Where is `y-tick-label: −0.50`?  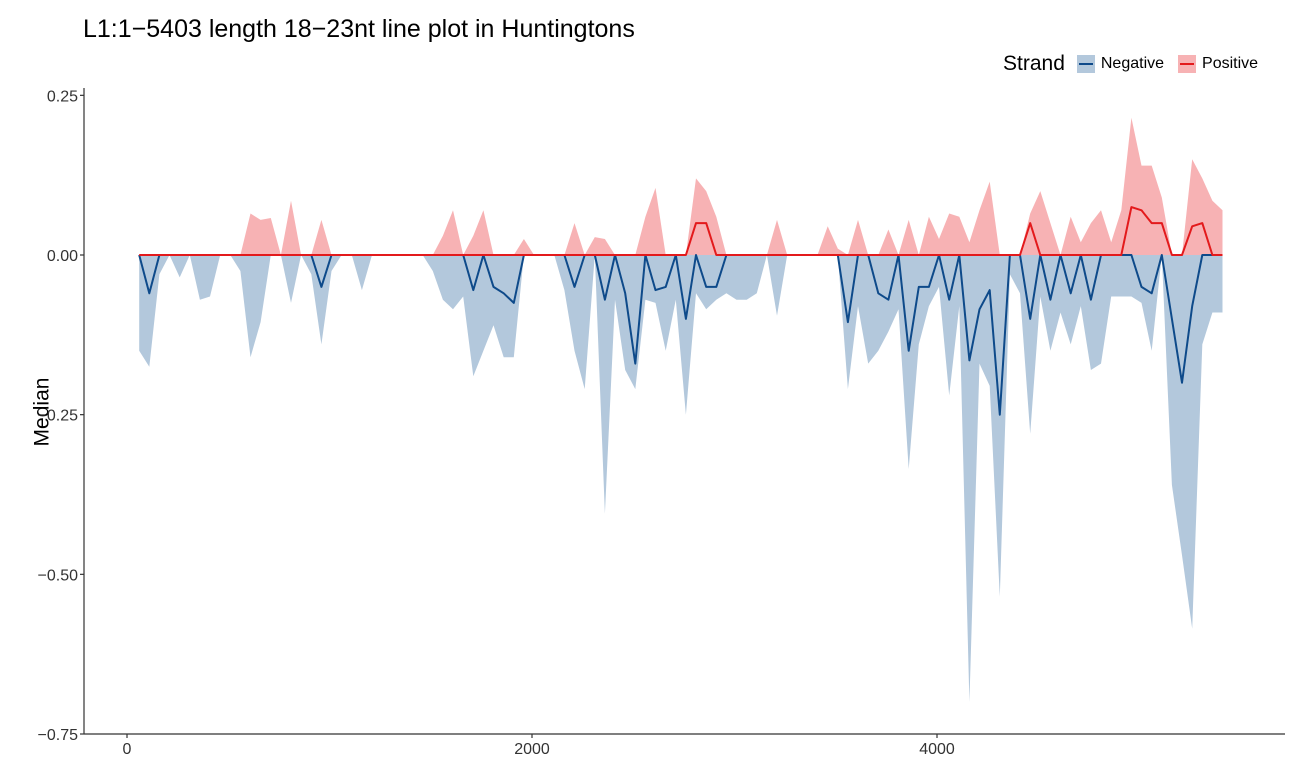
y-tick-label: −0.50 is located at coordinates (58, 575).